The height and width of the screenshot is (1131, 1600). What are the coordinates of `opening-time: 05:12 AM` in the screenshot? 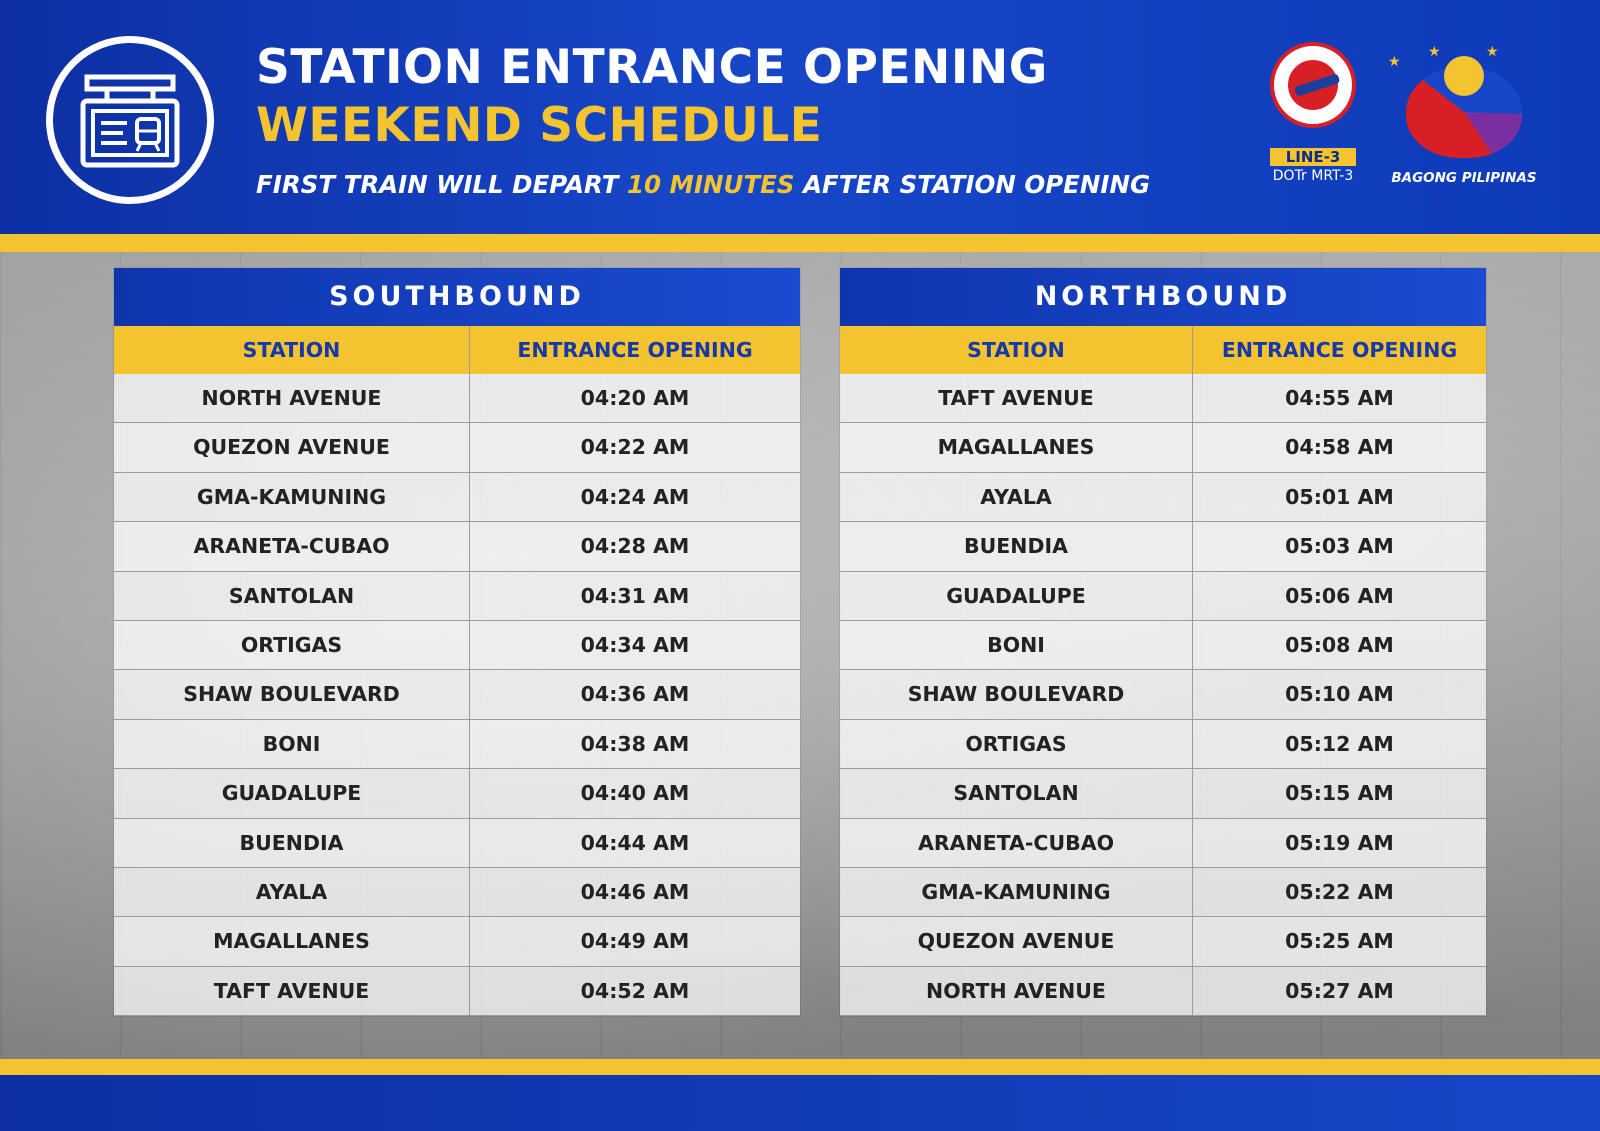 It's located at (1339, 743).